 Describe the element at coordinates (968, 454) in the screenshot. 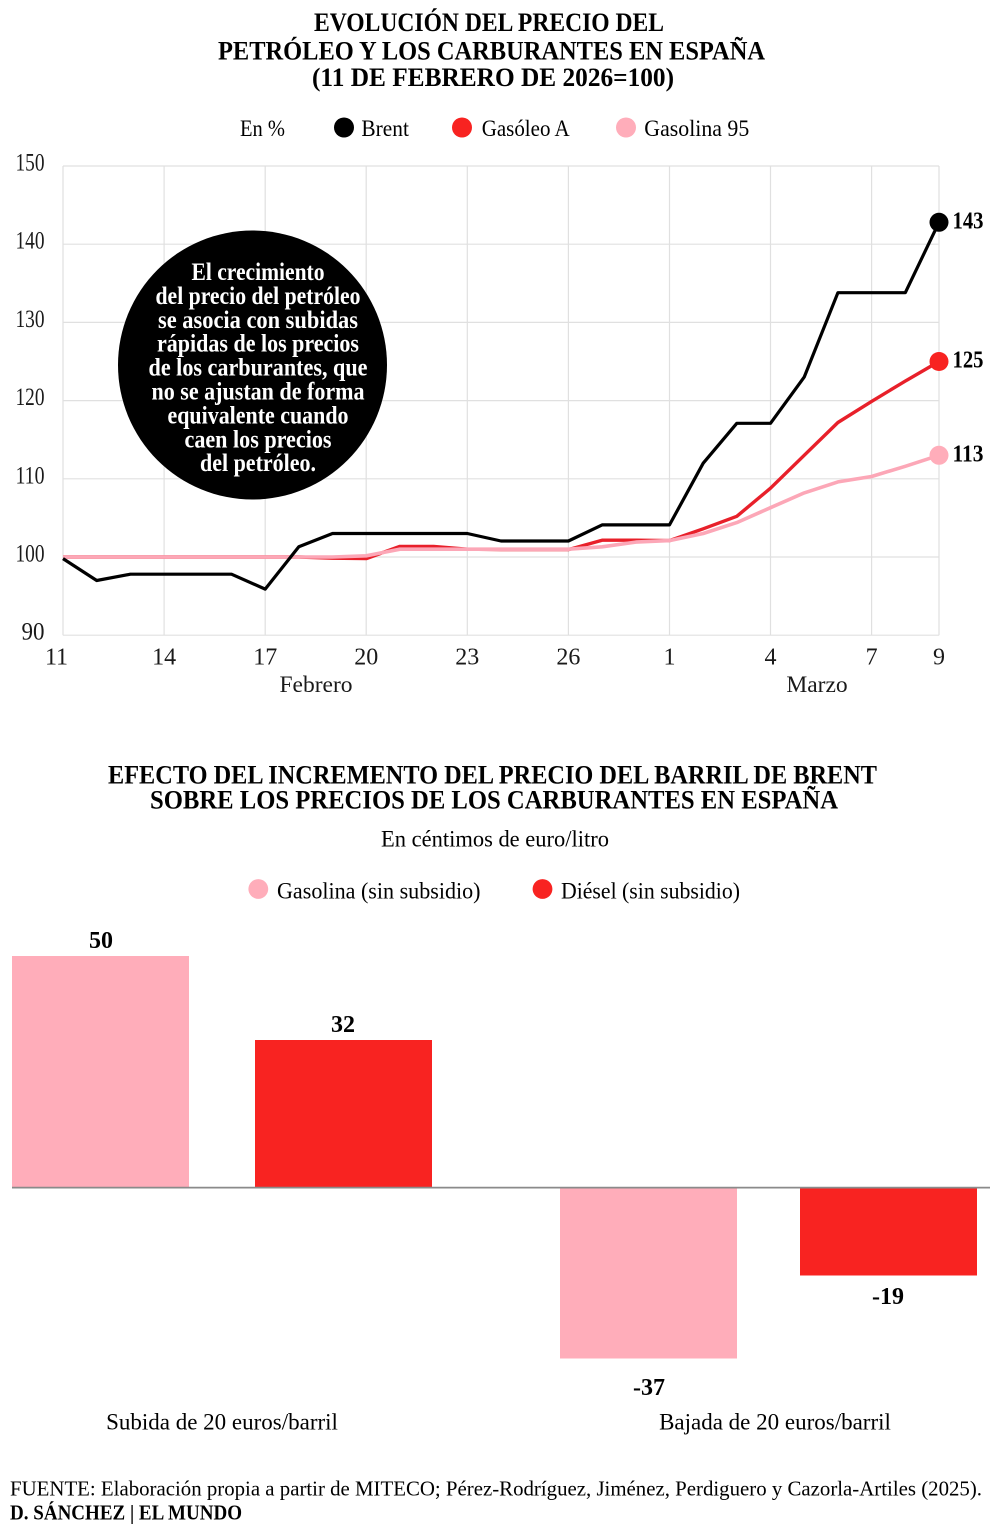

I see `svg-text: 113` at that location.